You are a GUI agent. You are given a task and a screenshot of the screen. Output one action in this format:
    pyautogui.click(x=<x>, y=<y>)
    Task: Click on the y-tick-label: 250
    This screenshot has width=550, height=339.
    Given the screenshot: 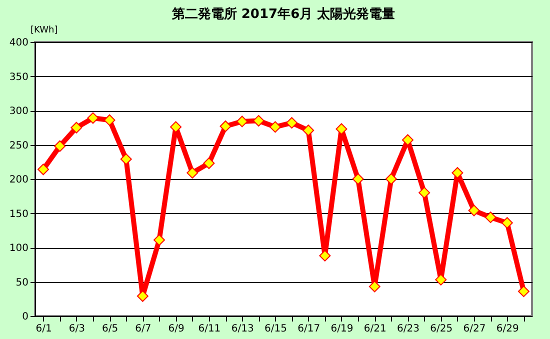 What is the action you would take?
    pyautogui.click(x=18, y=146)
    